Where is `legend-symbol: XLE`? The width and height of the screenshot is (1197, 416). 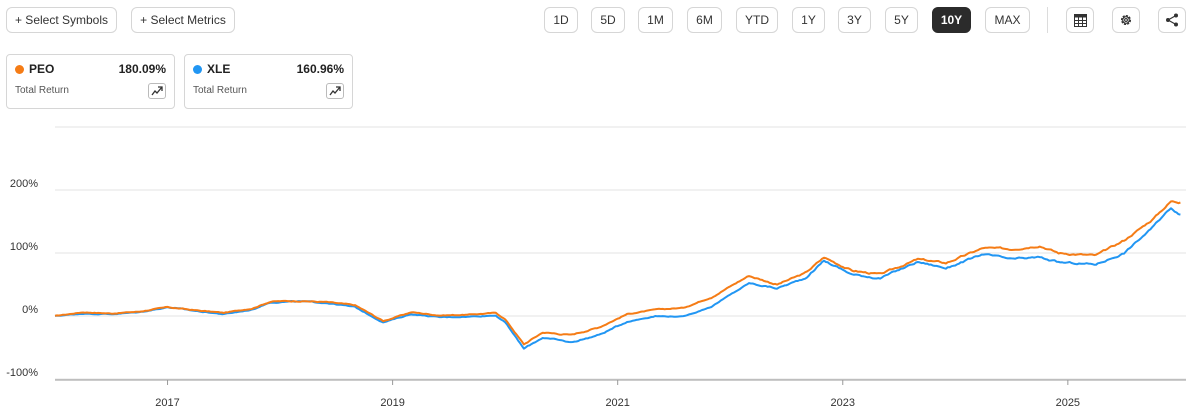 legend-symbol: XLE is located at coordinates (219, 69).